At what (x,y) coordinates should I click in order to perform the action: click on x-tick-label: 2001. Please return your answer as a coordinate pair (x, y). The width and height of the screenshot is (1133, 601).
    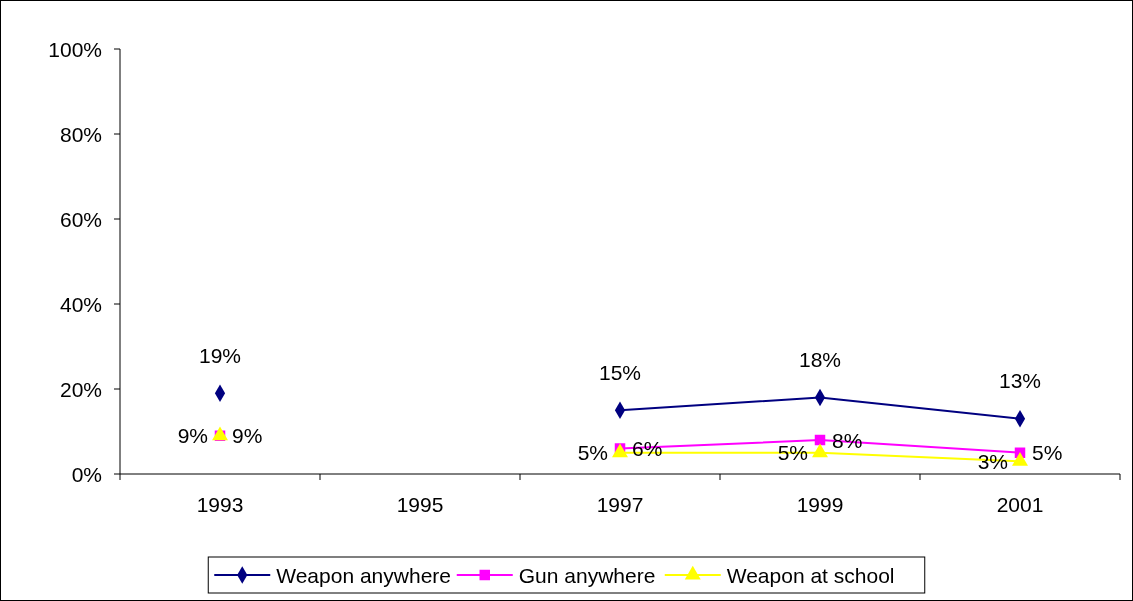
    Looking at the image, I should click on (1020, 504).